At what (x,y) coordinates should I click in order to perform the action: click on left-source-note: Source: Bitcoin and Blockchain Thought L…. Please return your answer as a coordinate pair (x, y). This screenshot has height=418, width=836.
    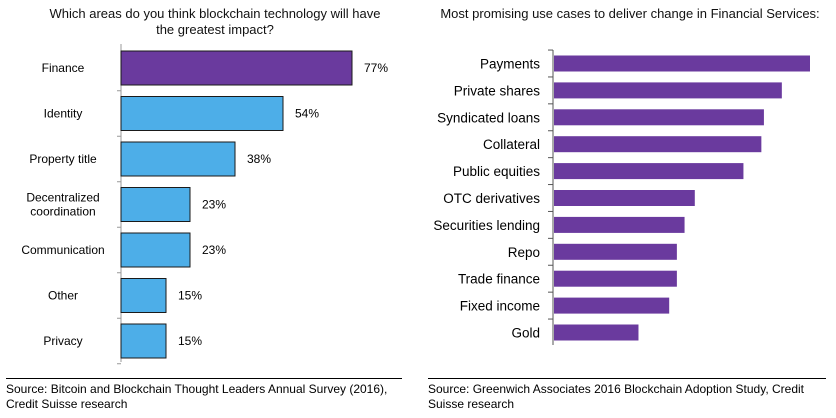
    Looking at the image, I should click on (204, 395).